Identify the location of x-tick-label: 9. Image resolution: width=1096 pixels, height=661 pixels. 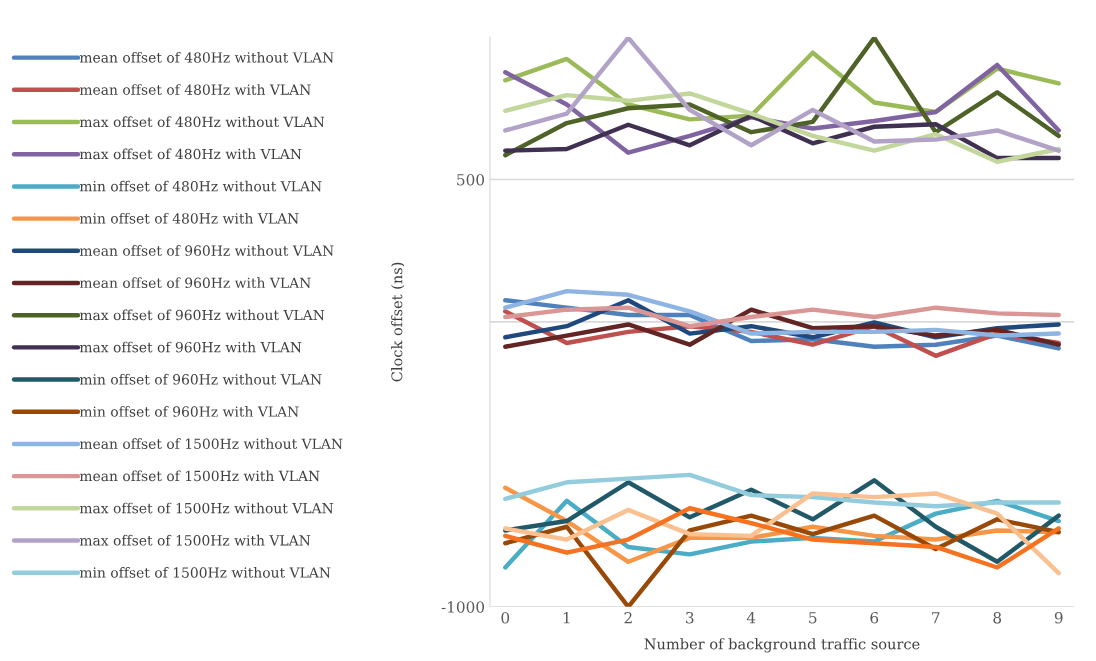
(1058, 617).